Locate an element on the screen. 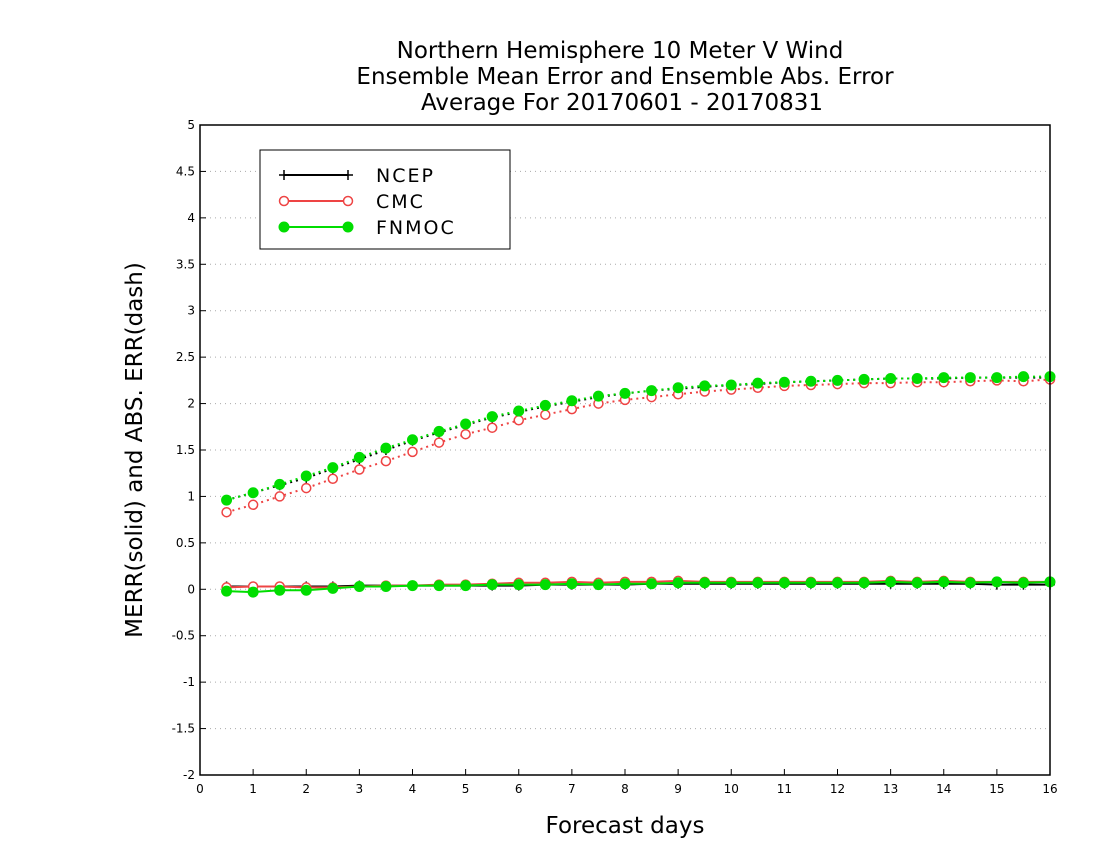 The image size is (1100, 850). legend-cmc-marker is located at coordinates (348, 201).